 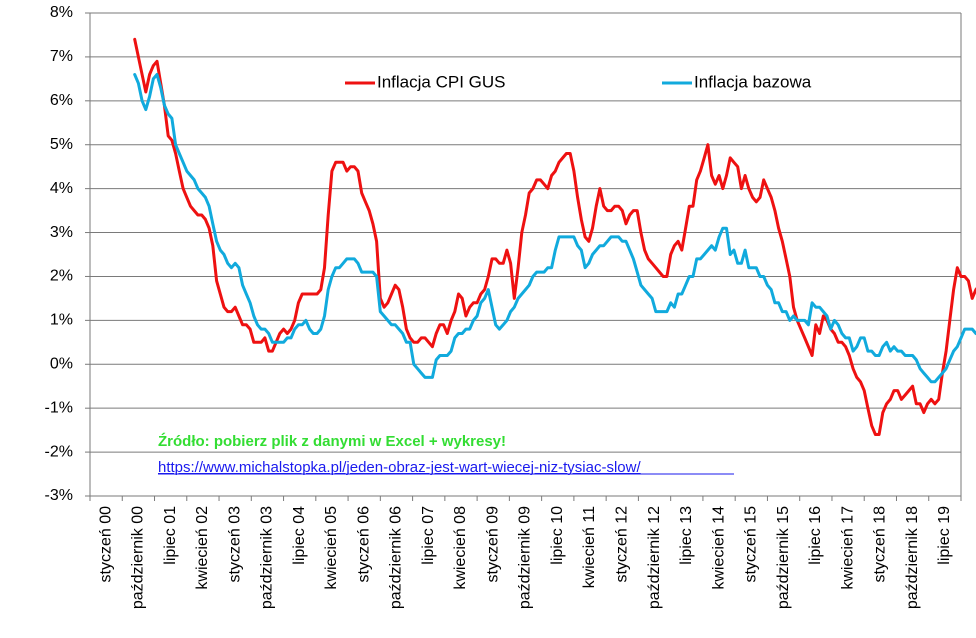 What do you see at coordinates (428, 535) in the screenshot?
I see `x-tick-label: lipiec 07` at bounding box center [428, 535].